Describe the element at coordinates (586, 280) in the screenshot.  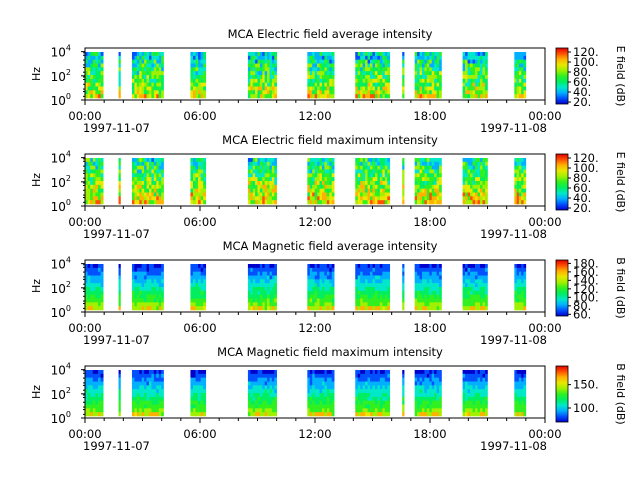
I see `colorbar-tick-label: 140.` at that location.